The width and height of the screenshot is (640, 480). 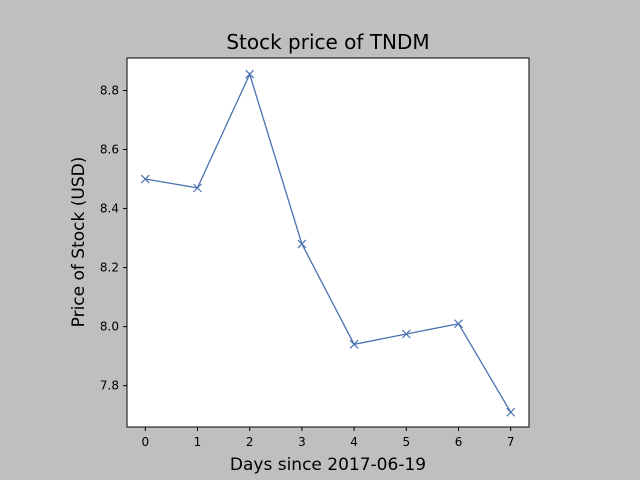 I want to click on y-tick-label: 8.4, so click(x=109, y=209).